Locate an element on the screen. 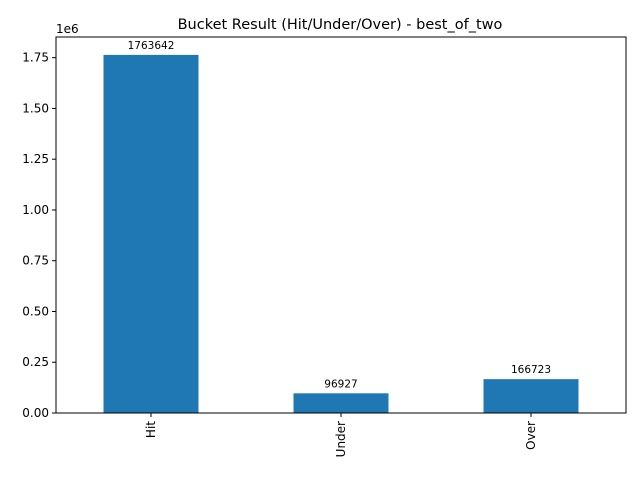  x-tick-label-over: Over is located at coordinates (531, 435).